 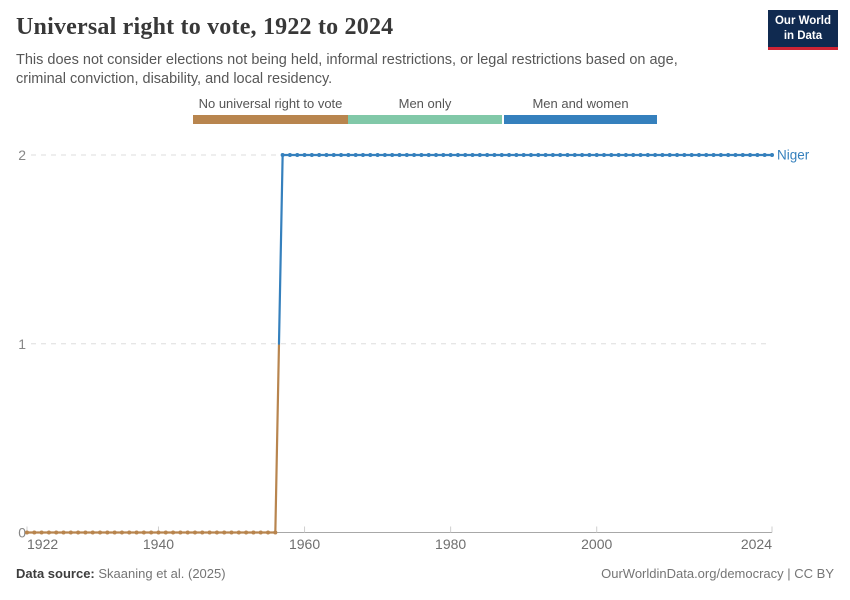 I want to click on legend-item-men-and-women: Men and women, so click(x=580, y=110).